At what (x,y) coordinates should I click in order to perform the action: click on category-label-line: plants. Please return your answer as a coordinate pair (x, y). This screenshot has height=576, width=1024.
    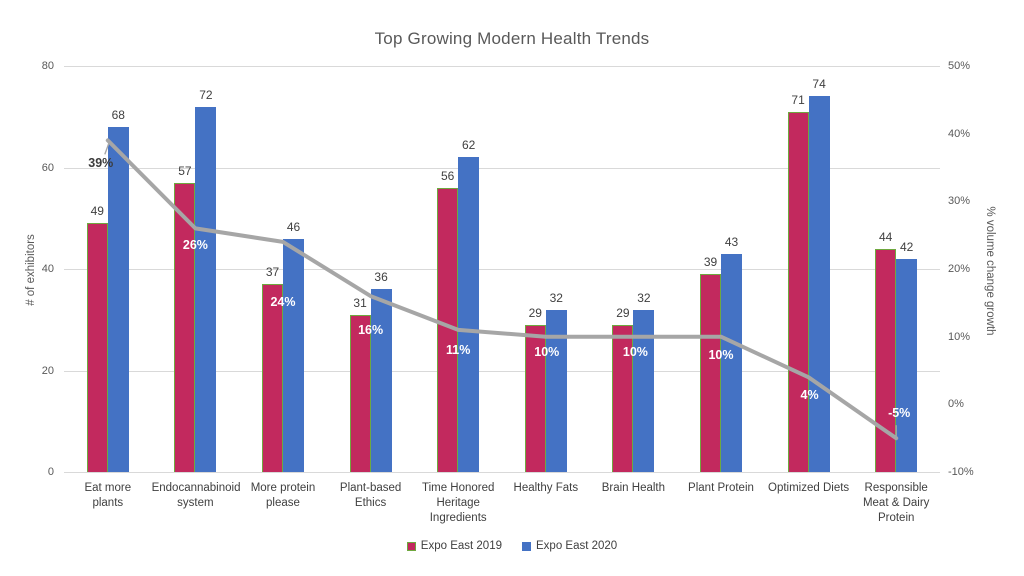
    Looking at the image, I should click on (108, 503).